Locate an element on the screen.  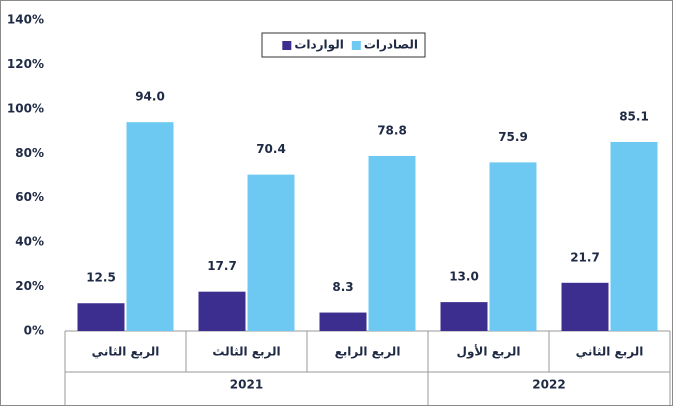
legend-label: الواردات is located at coordinates (319, 45).